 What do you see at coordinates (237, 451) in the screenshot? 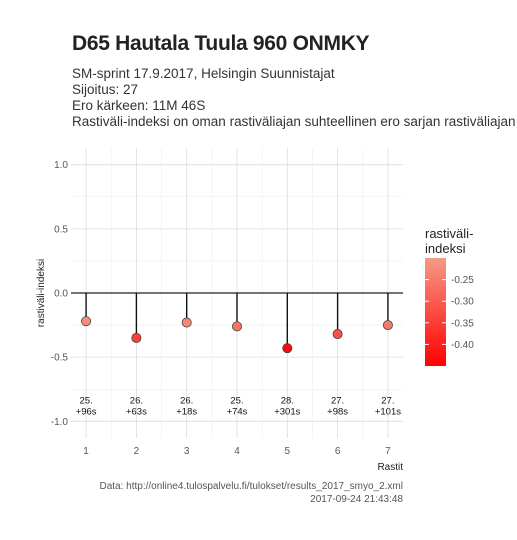
I see `x-tick-label: 4` at bounding box center [237, 451].